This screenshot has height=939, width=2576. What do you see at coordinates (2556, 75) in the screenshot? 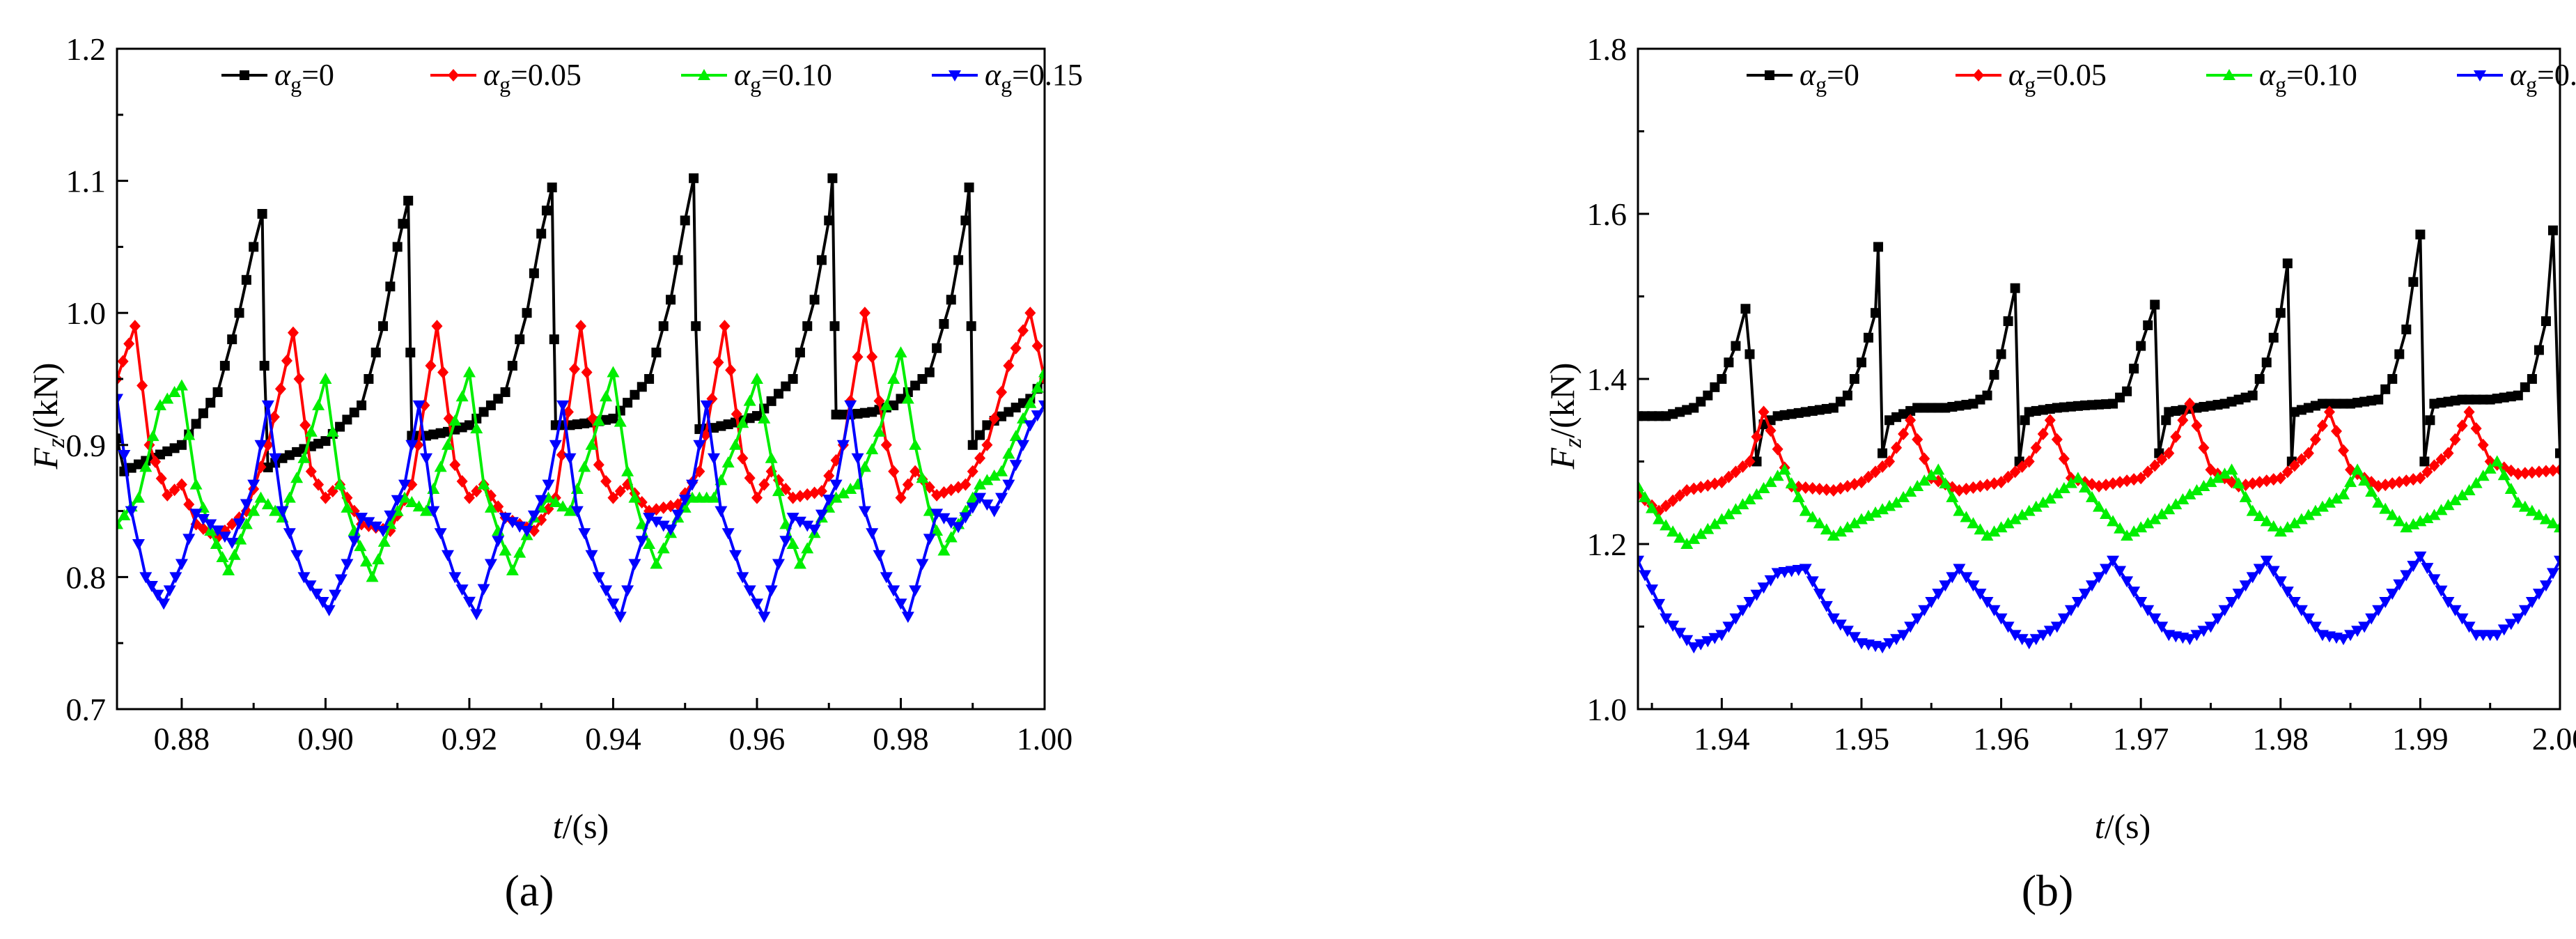
I see `chart-b-legend-value-3: =0.15` at bounding box center [2556, 75].